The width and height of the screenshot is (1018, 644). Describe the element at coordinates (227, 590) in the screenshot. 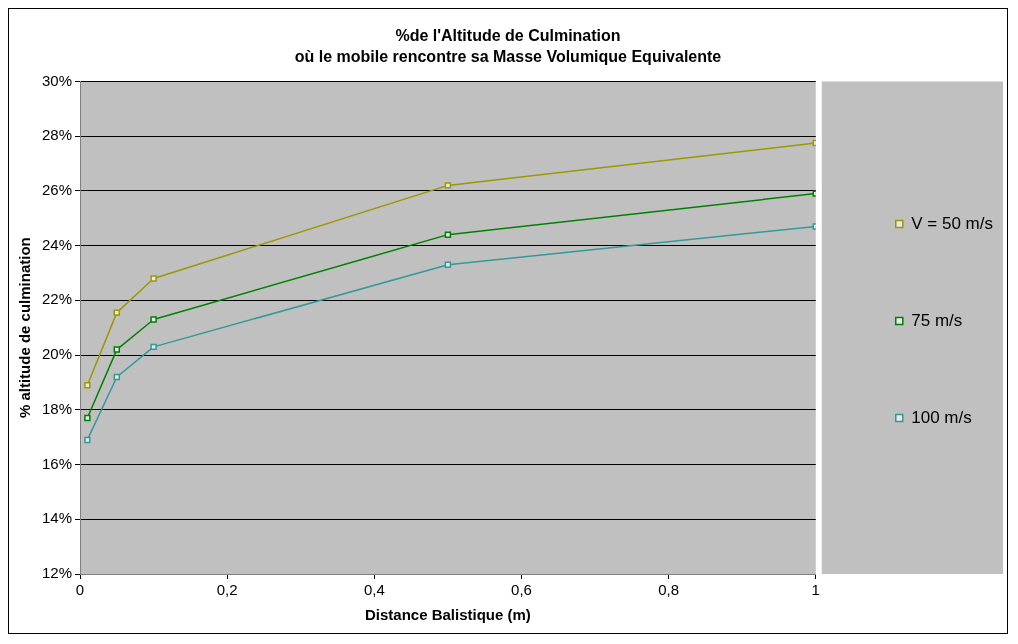

I see `x-tick-label: 0,2` at that location.